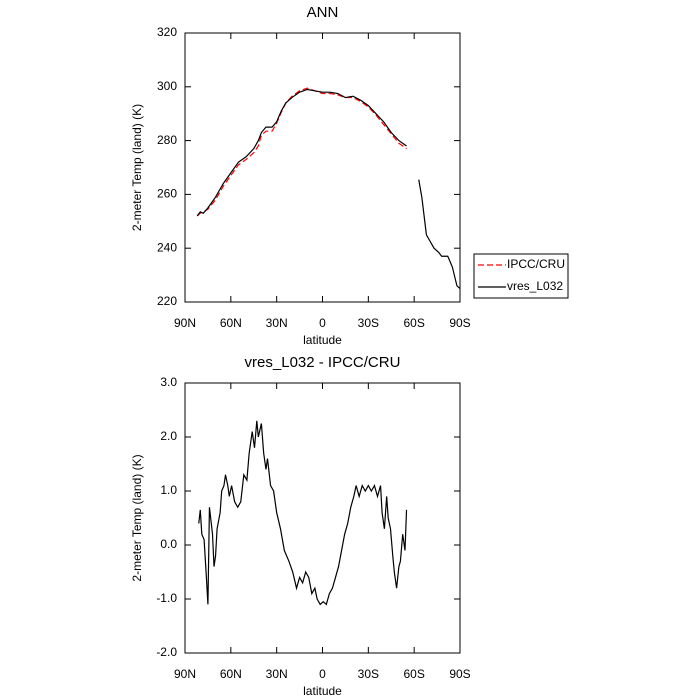  Describe the element at coordinates (166, 652) in the screenshot. I see `y-tick-label: -2.0` at that location.